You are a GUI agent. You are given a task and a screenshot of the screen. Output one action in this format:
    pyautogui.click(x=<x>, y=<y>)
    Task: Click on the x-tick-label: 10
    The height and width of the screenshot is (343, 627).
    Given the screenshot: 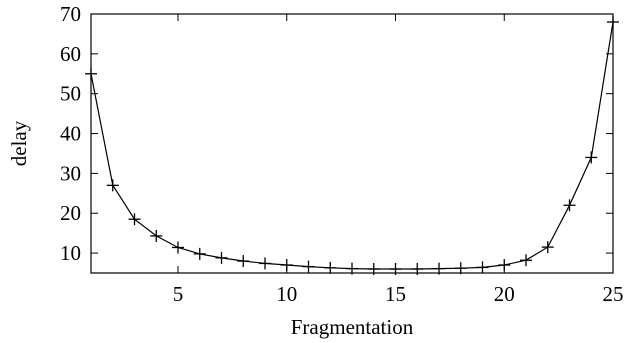 What is the action you would take?
    pyautogui.click(x=286, y=294)
    